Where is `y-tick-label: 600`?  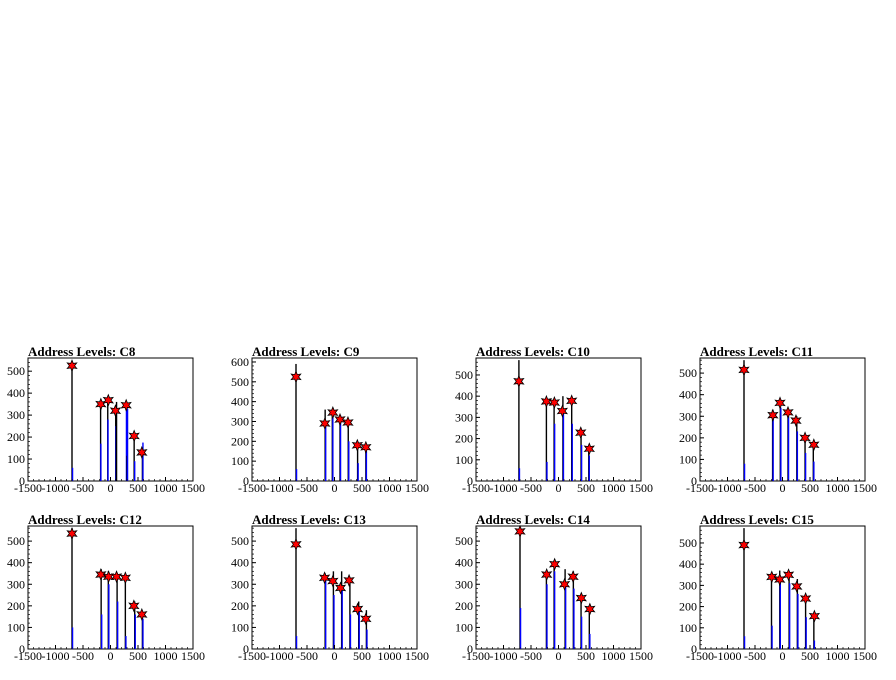 y-tick-label: 600 is located at coordinates (240, 362).